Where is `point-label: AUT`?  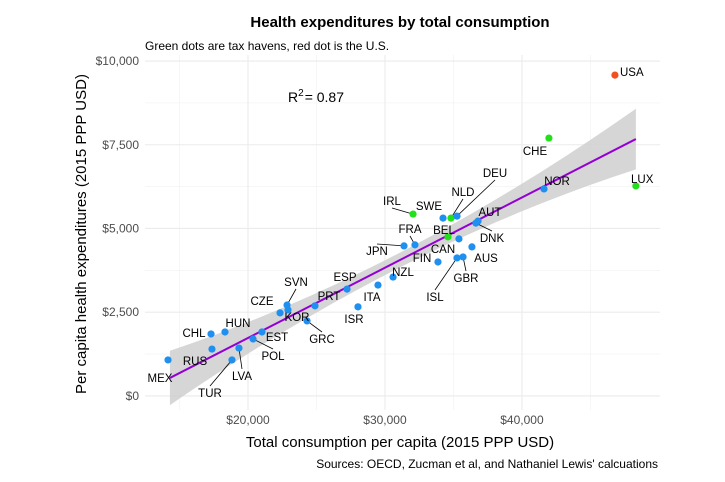
point-label: AUT is located at coordinates (490, 213).